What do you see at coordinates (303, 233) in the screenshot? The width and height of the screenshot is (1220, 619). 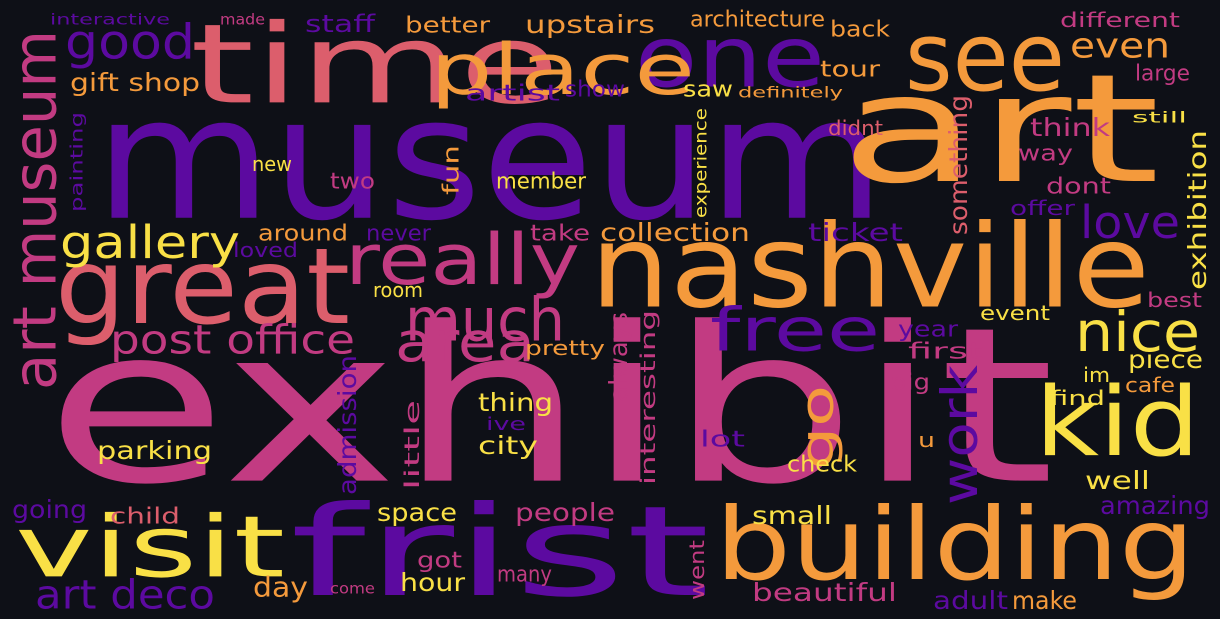 I see `word-around: around` at bounding box center [303, 233].